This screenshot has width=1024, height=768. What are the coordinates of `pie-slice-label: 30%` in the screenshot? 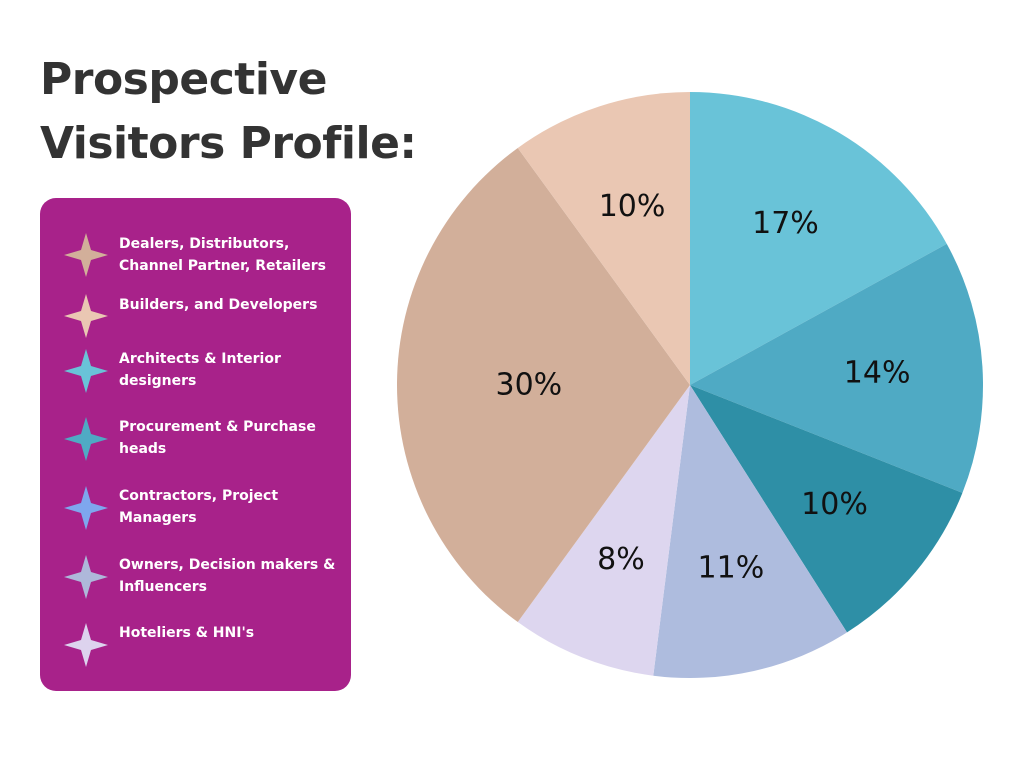 It's located at (529, 385).